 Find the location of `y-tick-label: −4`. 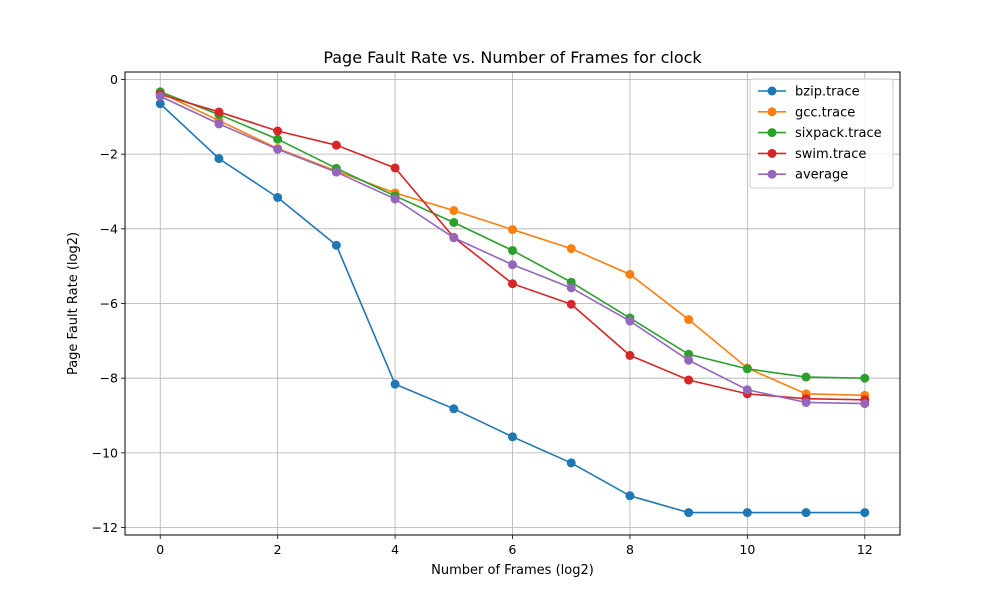

y-tick-label: −4 is located at coordinates (109, 228).